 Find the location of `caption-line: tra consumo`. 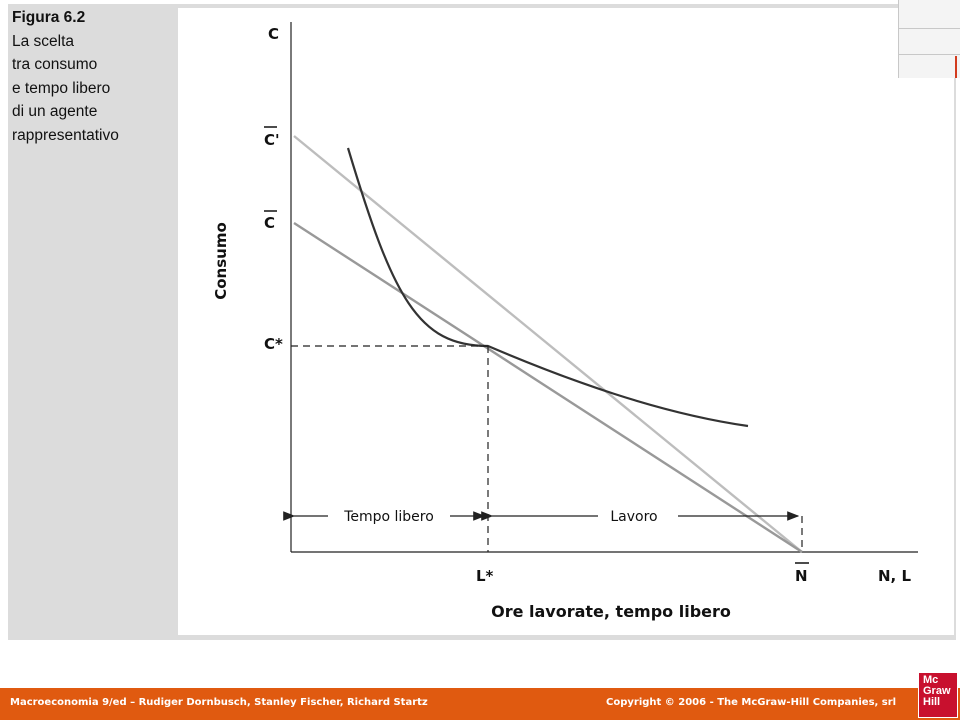

caption-line: tra consumo is located at coordinates (55, 64).